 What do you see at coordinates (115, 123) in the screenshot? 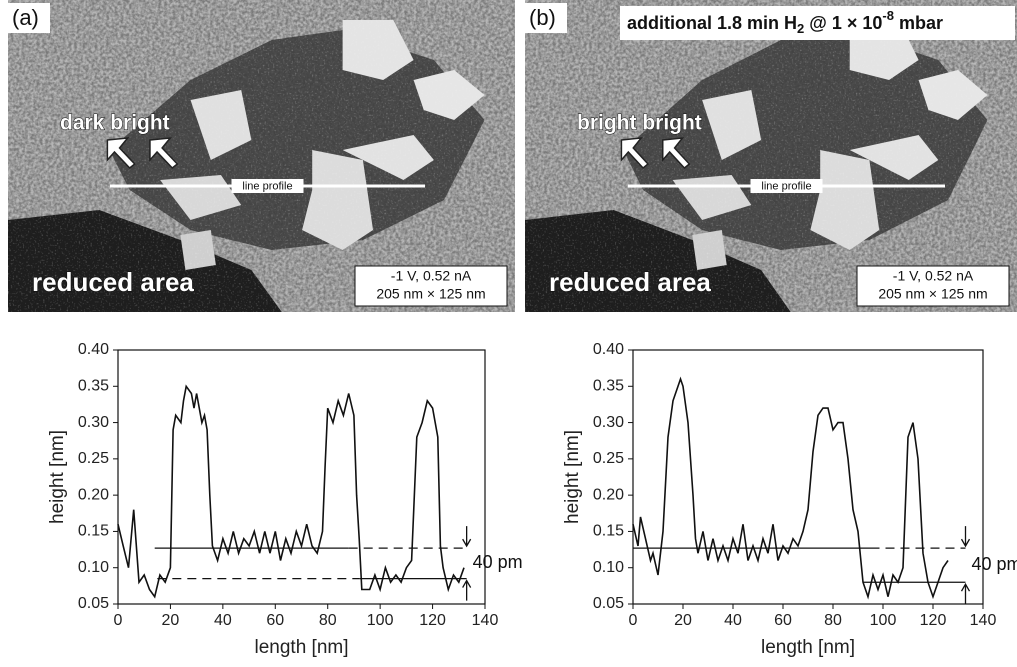
I see `arrow-label: dark bright` at bounding box center [115, 123].